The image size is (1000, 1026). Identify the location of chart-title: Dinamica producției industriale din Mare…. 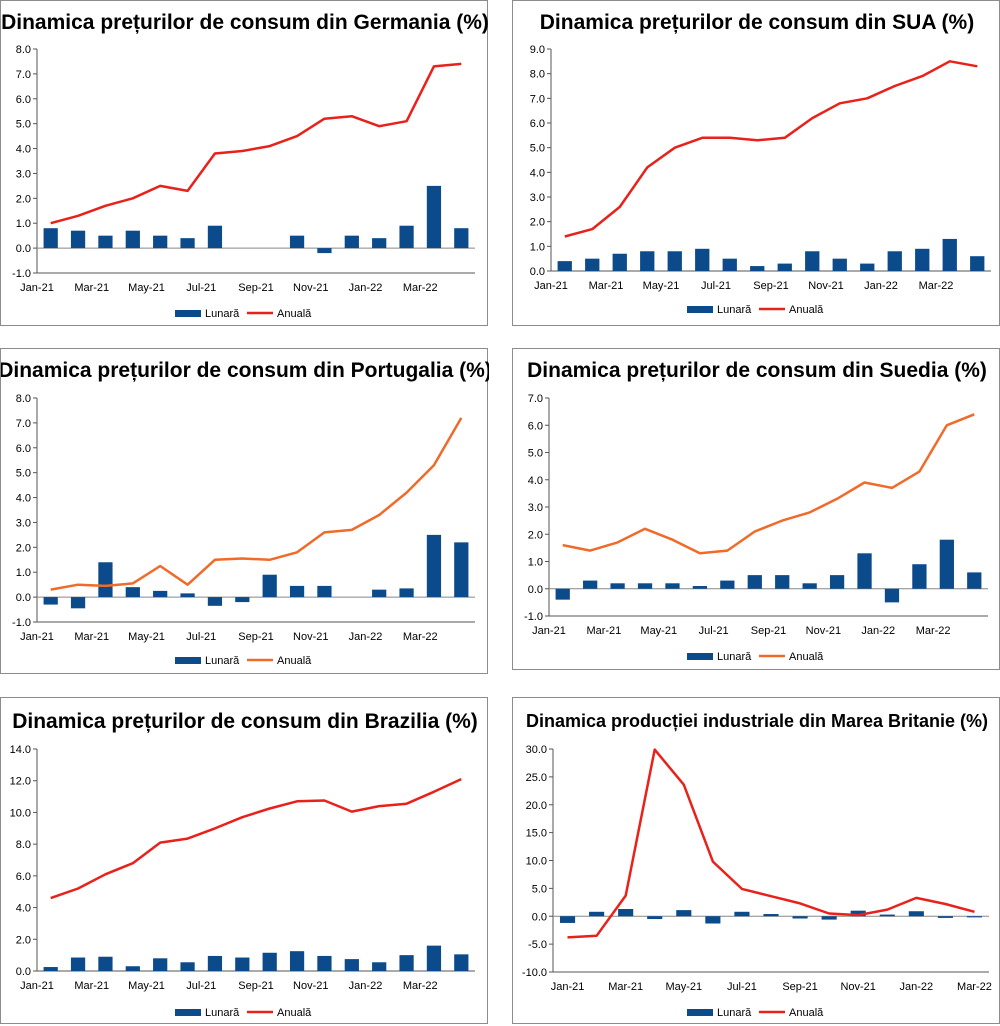
(757, 721).